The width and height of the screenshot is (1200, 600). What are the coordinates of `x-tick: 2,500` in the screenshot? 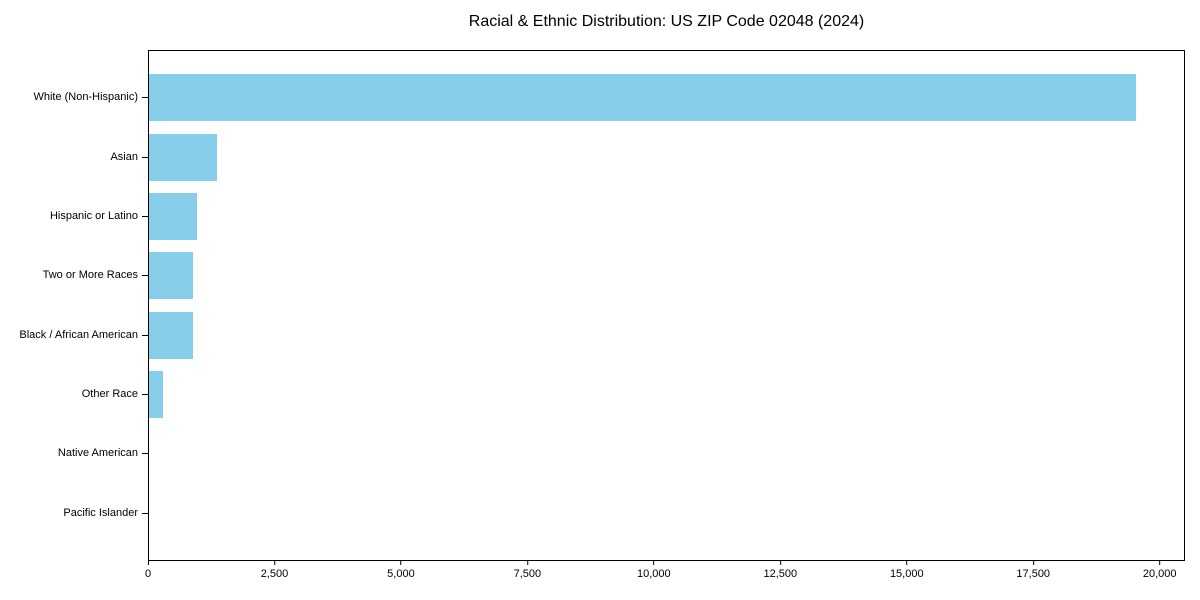 It's located at (274, 570).